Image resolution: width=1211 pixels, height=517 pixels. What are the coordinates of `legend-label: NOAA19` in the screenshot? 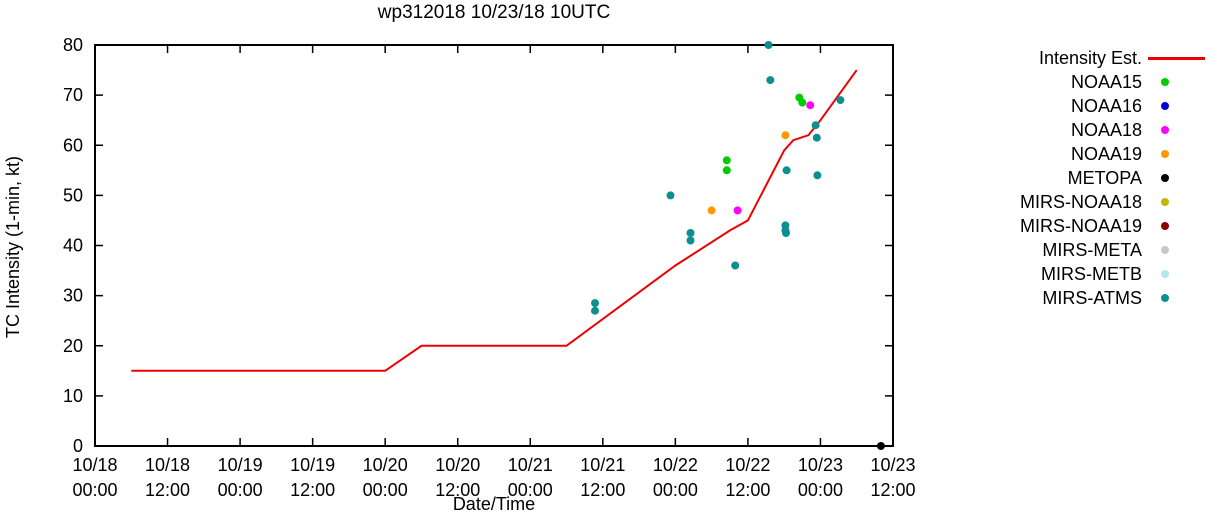 It's located at (1106, 153).